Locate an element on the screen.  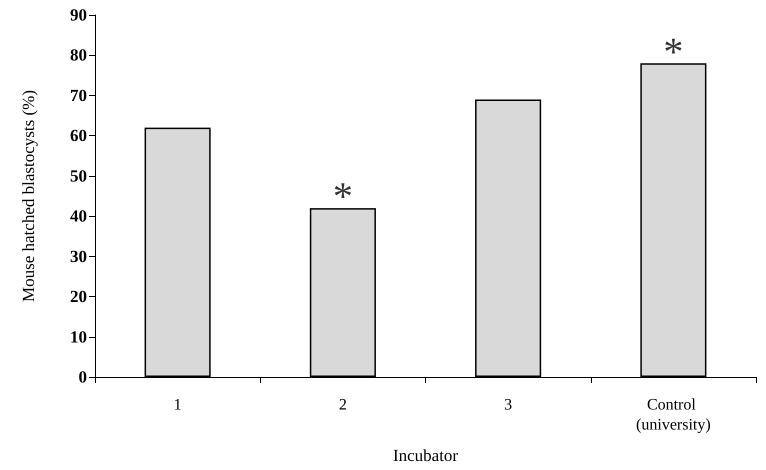
y-tick-label: 70 is located at coordinates (78, 95).